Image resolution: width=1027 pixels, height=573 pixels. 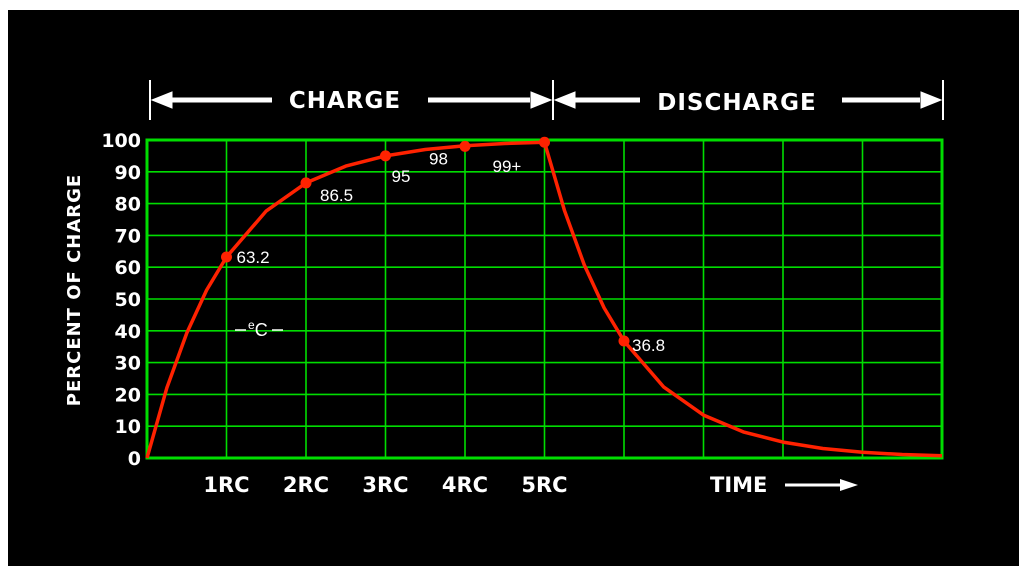 What do you see at coordinates (128, 205) in the screenshot?
I see `y-tick-label: 80` at bounding box center [128, 205].